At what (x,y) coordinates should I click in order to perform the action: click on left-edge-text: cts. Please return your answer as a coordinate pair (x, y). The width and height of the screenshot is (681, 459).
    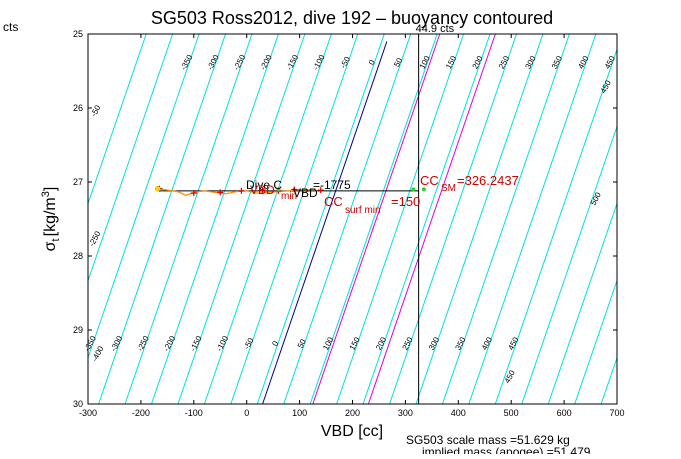
    Looking at the image, I should click on (10, 27).